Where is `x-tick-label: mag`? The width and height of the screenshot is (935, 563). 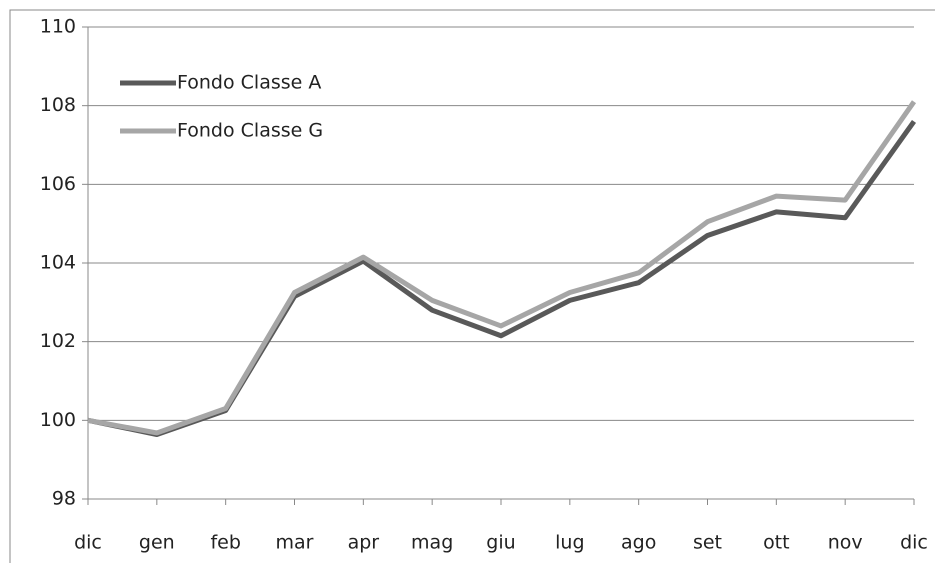 x-tick-label: mag is located at coordinates (432, 543).